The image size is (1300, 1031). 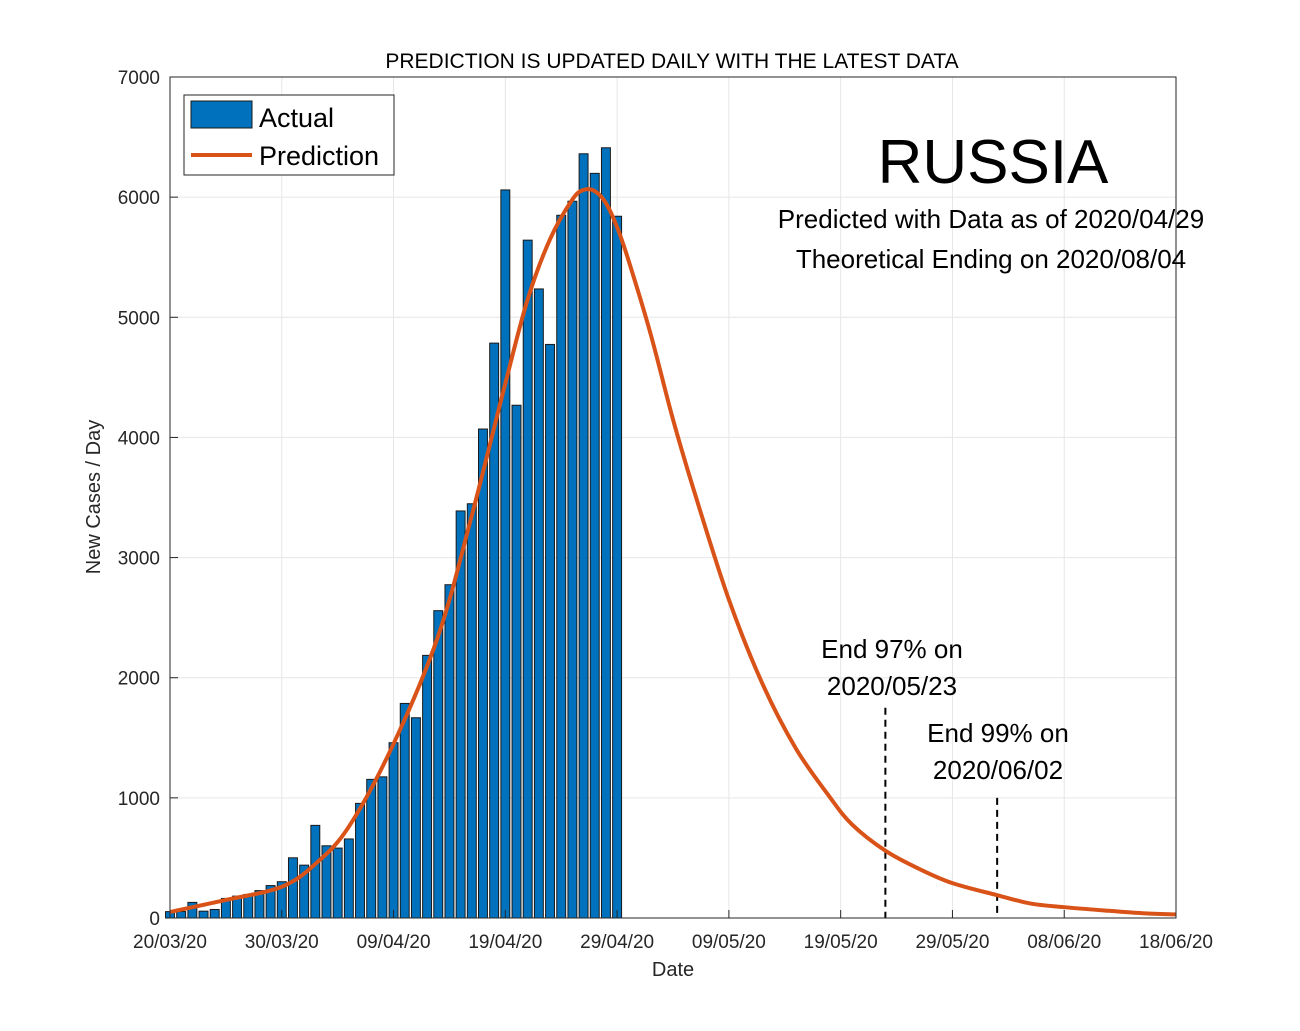 What do you see at coordinates (1064, 942) in the screenshot?
I see `x-tick-label: 08/06/20` at bounding box center [1064, 942].